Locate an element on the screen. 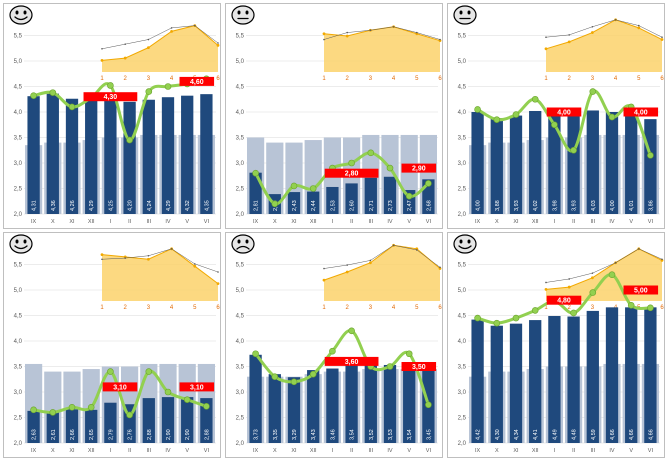  inset-tick-label: 4 is located at coordinates (172, 79).